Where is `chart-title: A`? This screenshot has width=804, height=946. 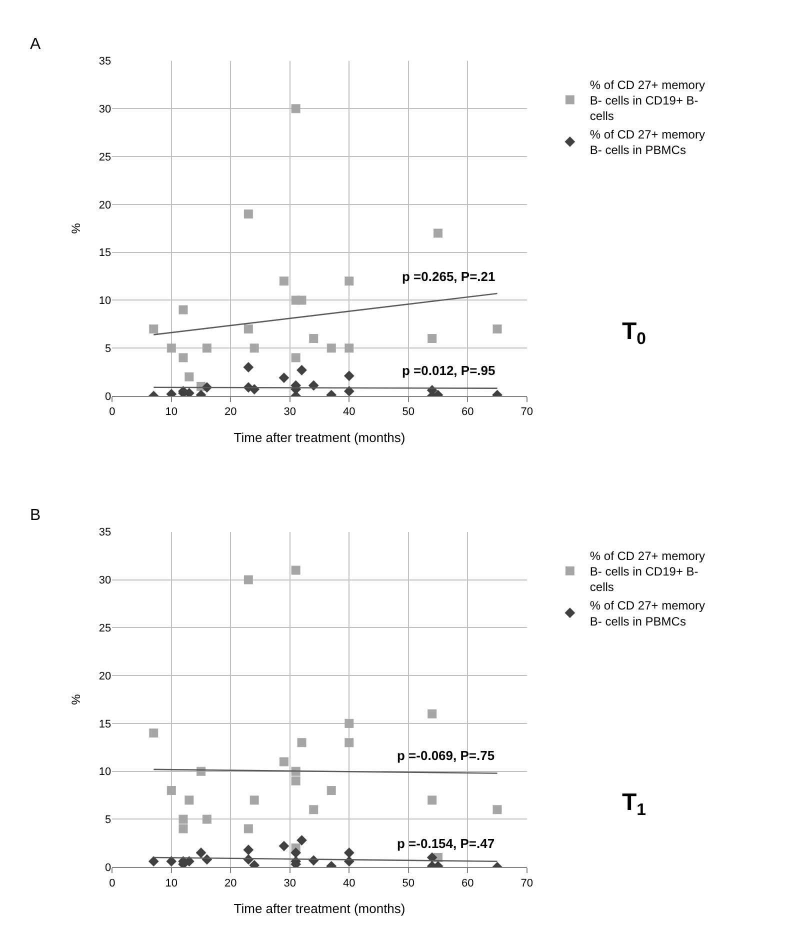 chart-title: A is located at coordinates (35, 44).